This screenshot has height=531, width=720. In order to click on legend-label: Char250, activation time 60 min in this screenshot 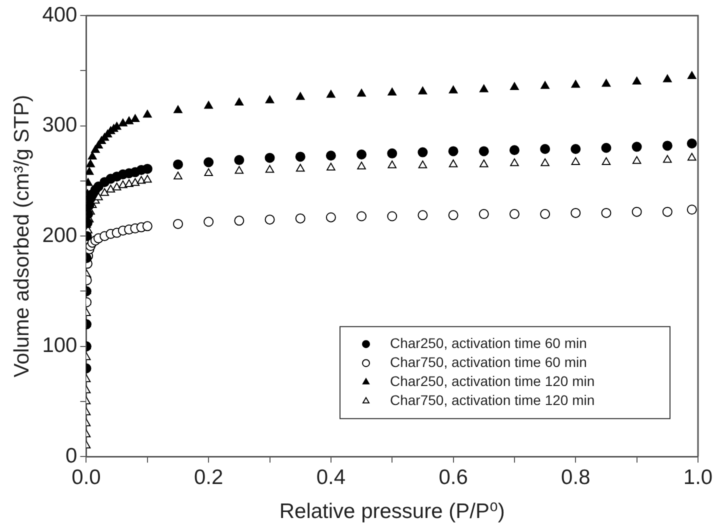, I will do `click(488, 342)`.